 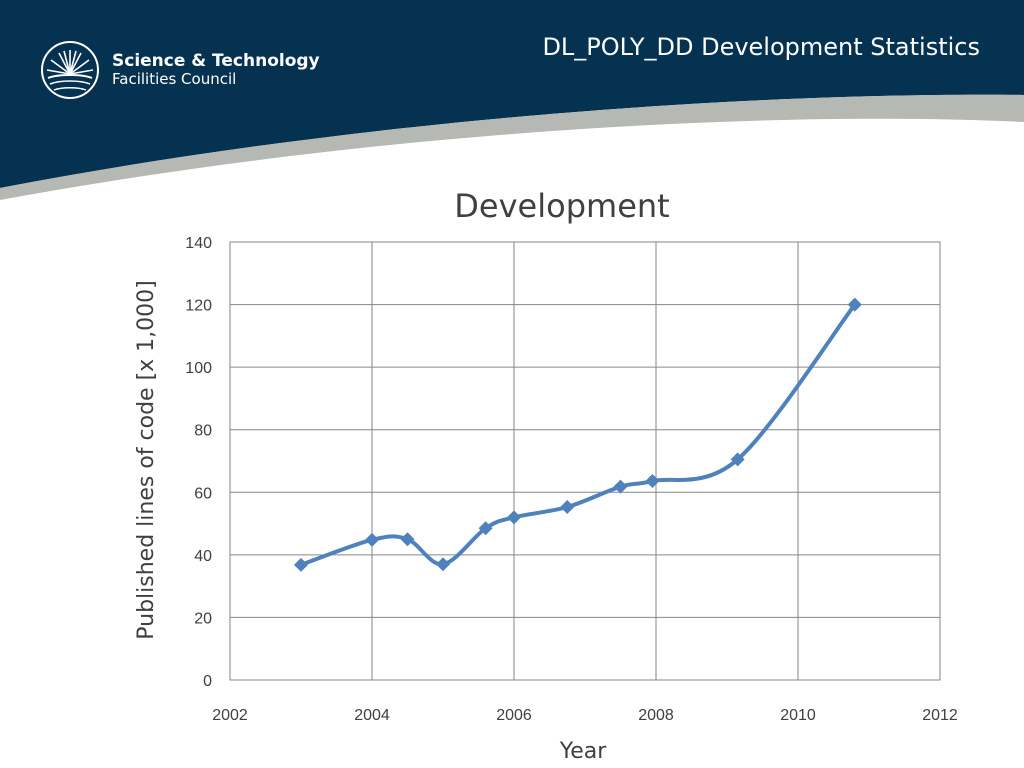 I want to click on y-tick-label: 80, so click(x=203, y=431).